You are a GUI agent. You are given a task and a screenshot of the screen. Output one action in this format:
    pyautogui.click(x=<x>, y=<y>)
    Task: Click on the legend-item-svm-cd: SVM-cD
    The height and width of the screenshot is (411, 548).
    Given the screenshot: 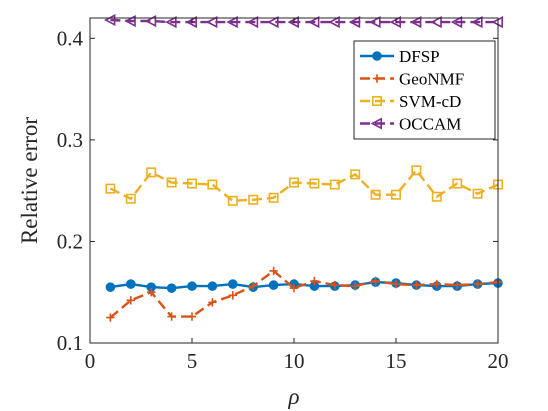 What is the action you would take?
    pyautogui.click(x=410, y=101)
    